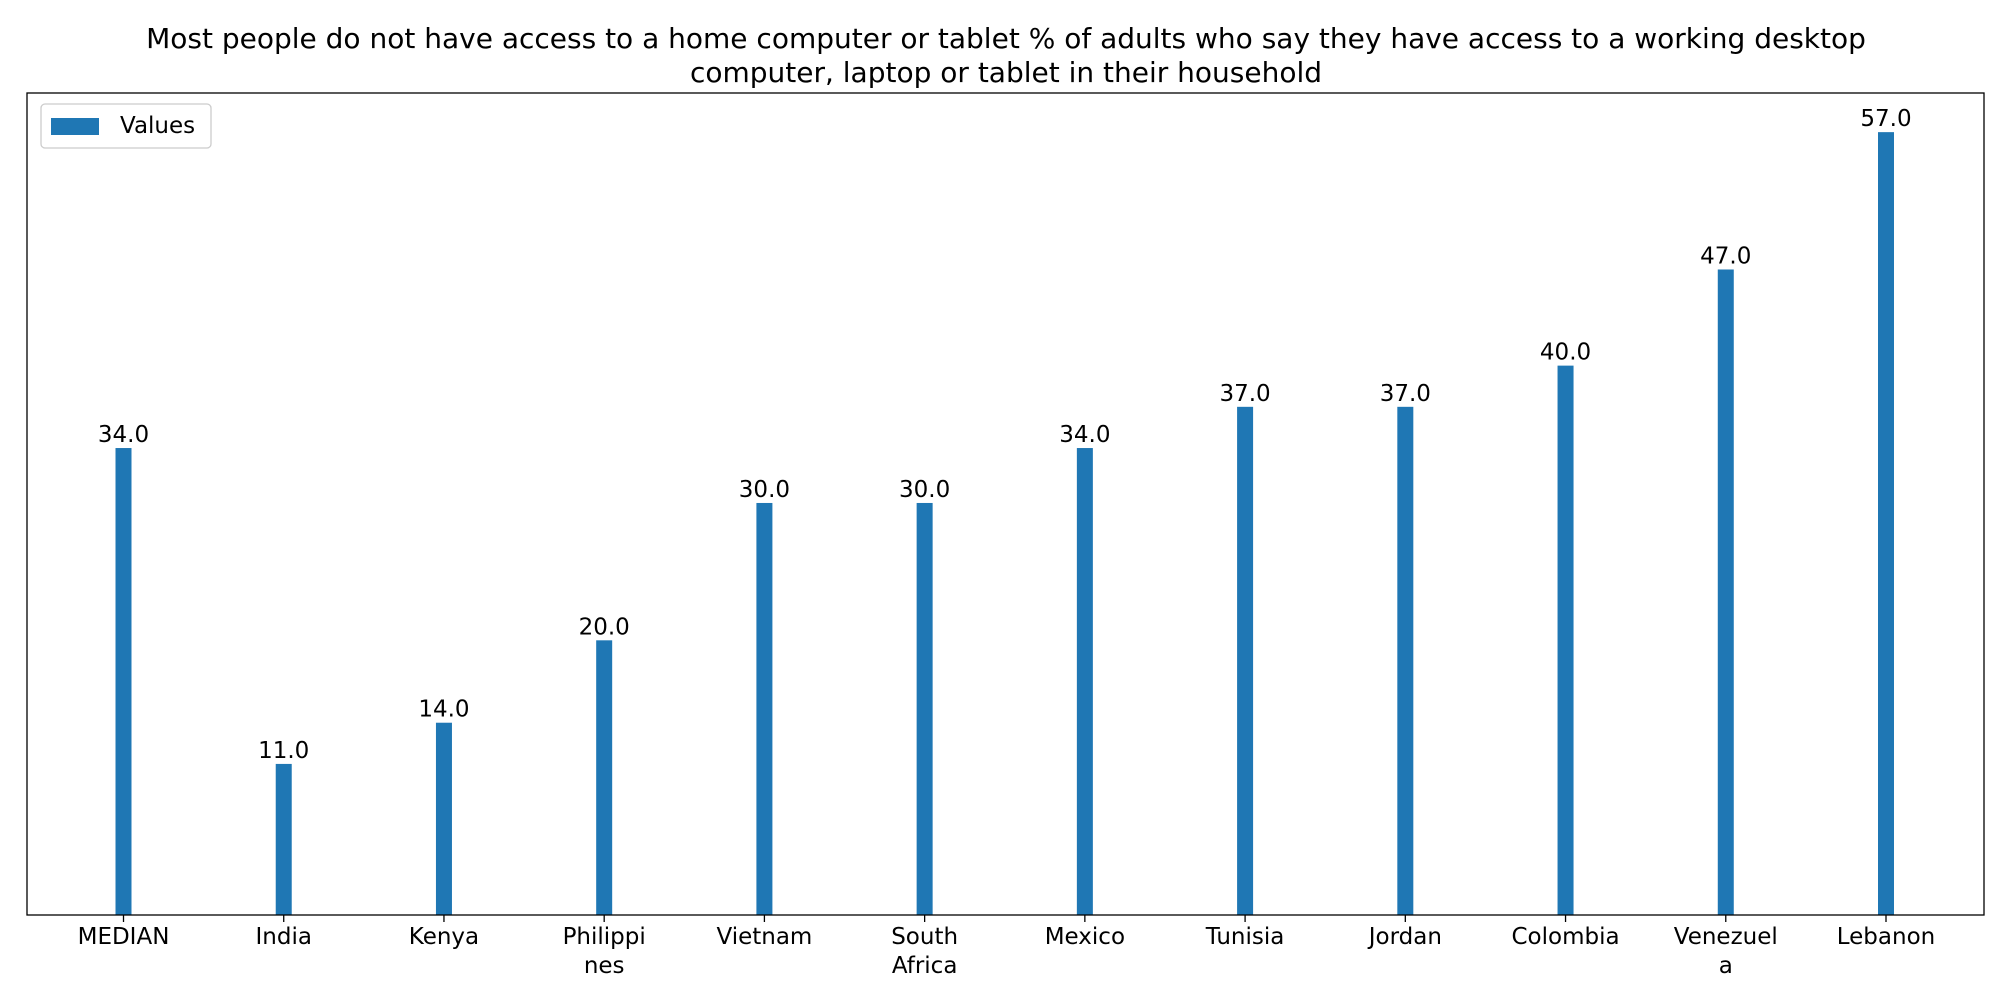  I want to click on bar-south-africa, so click(924, 708).